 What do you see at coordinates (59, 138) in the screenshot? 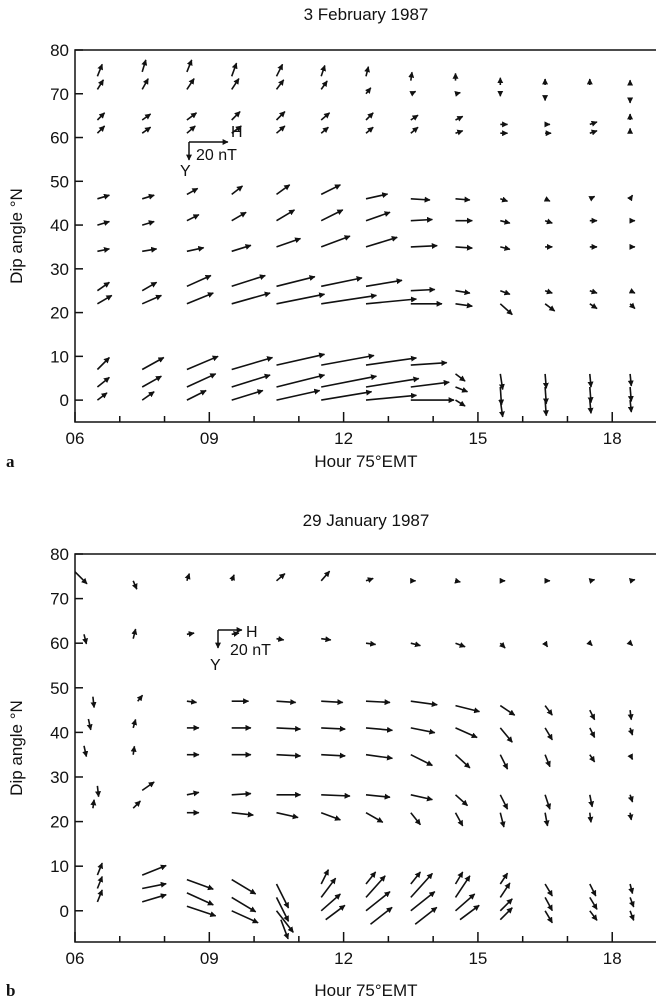
I see `panel-a-y-tick-label: 60` at bounding box center [59, 138].